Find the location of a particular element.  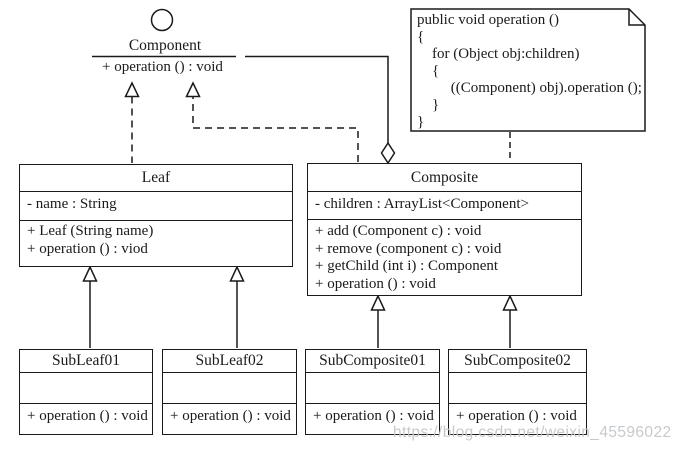

class-box-subleaf01: SubLeaf01 + operation () : void is located at coordinates (86, 392).